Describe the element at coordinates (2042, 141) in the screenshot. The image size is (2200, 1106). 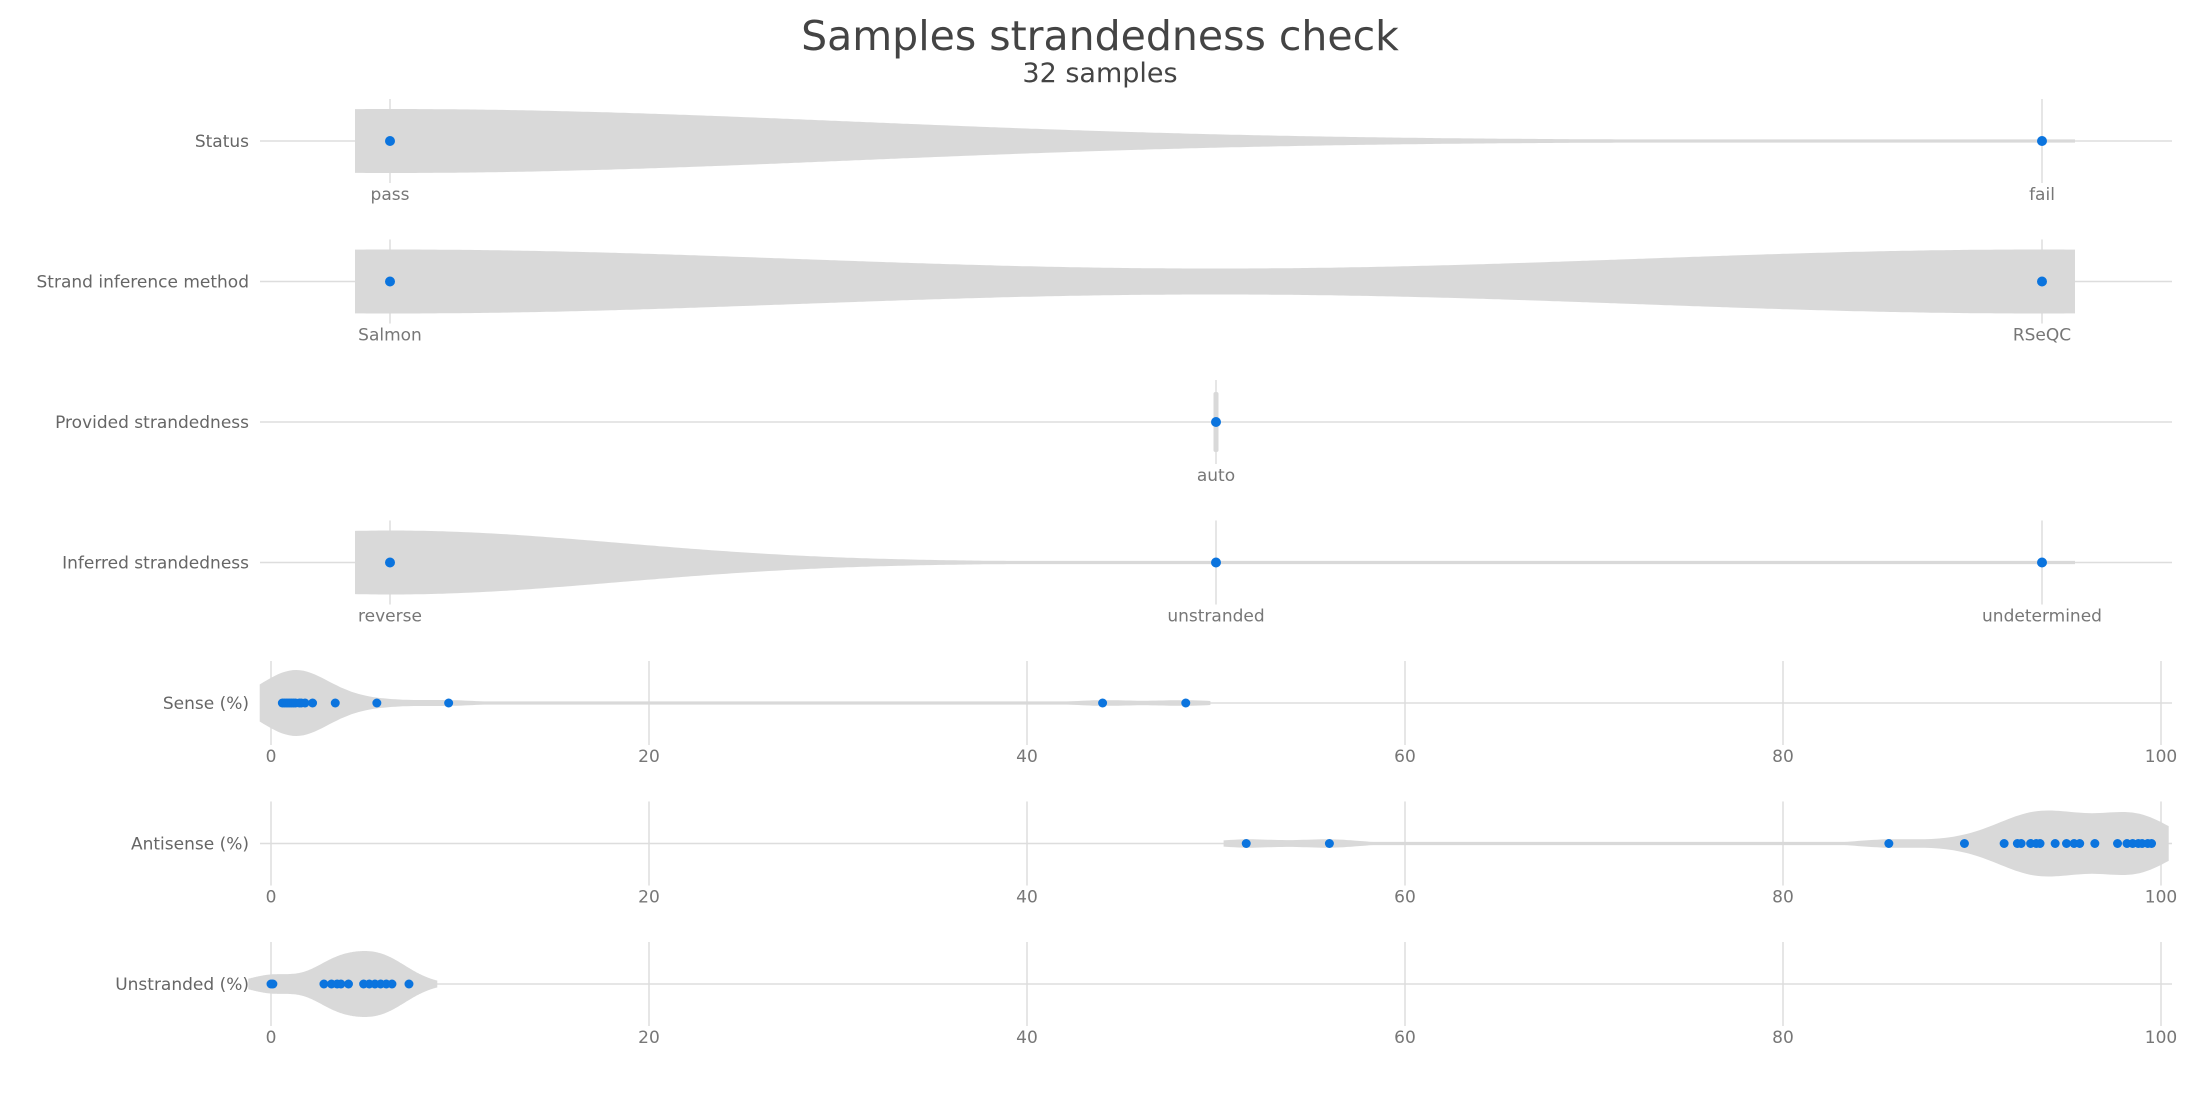
I see `data-point-status-fail` at that location.